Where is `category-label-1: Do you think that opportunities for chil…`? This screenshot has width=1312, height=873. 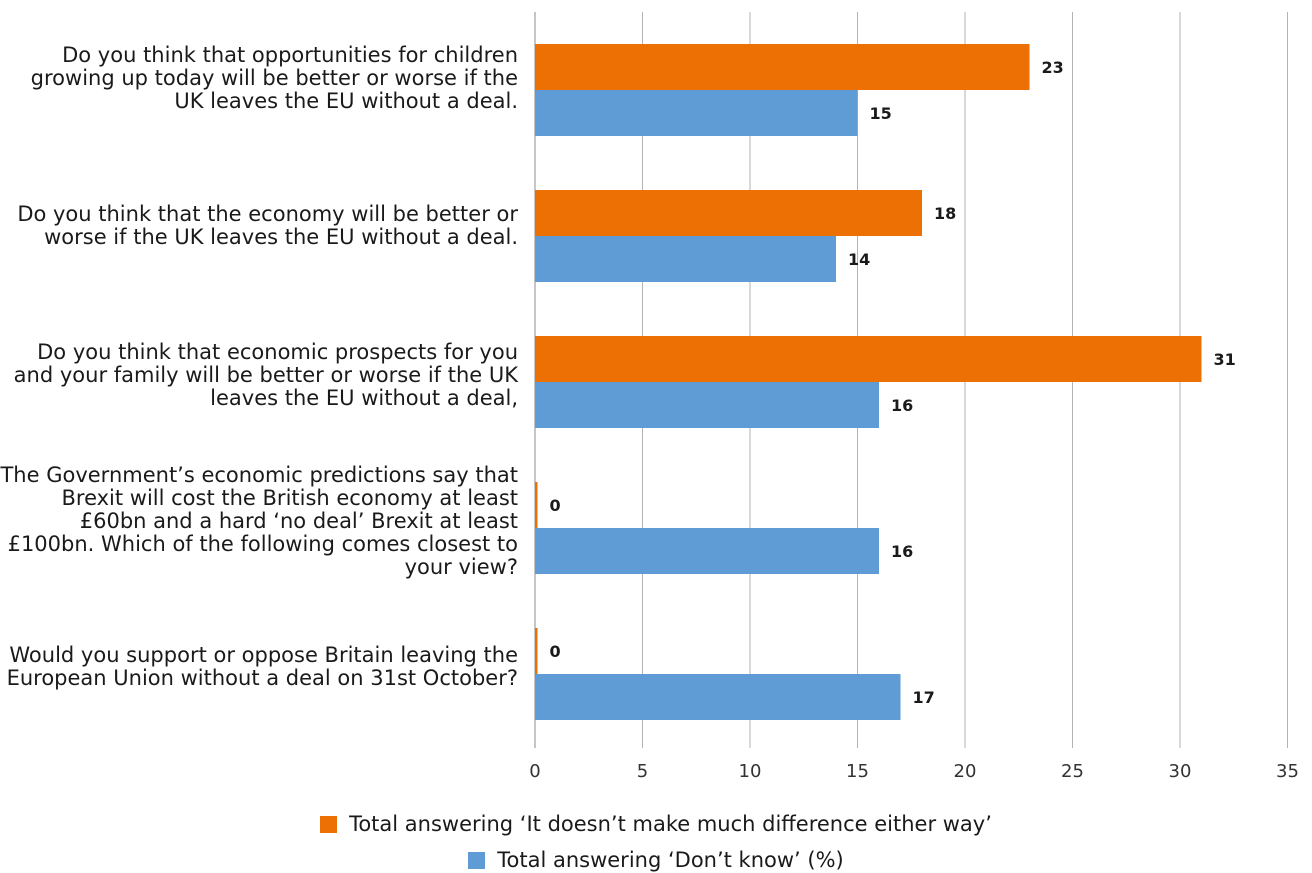 category-label-1: Do you think that opportunities for chil… is located at coordinates (274, 78).